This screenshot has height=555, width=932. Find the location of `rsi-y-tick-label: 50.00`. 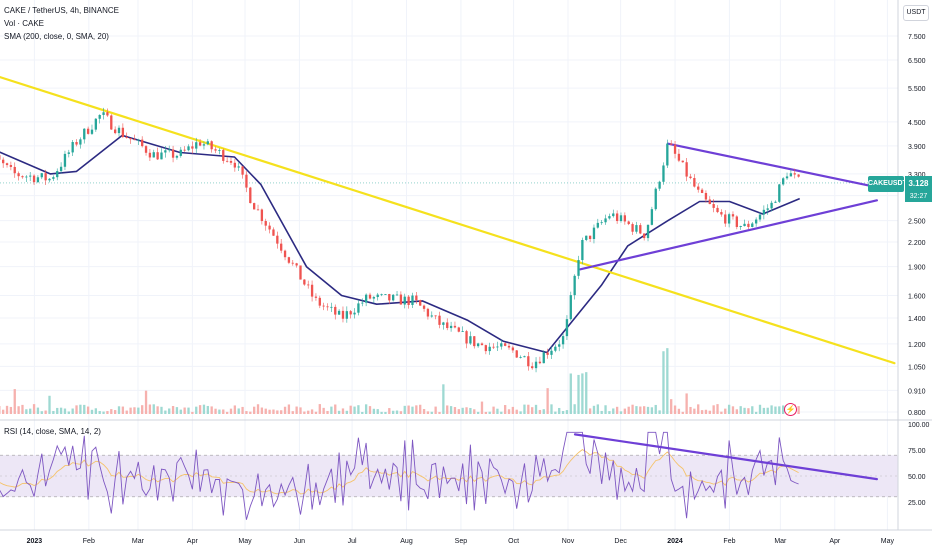

rsi-y-tick-label: 50.00 is located at coordinates (917, 477).